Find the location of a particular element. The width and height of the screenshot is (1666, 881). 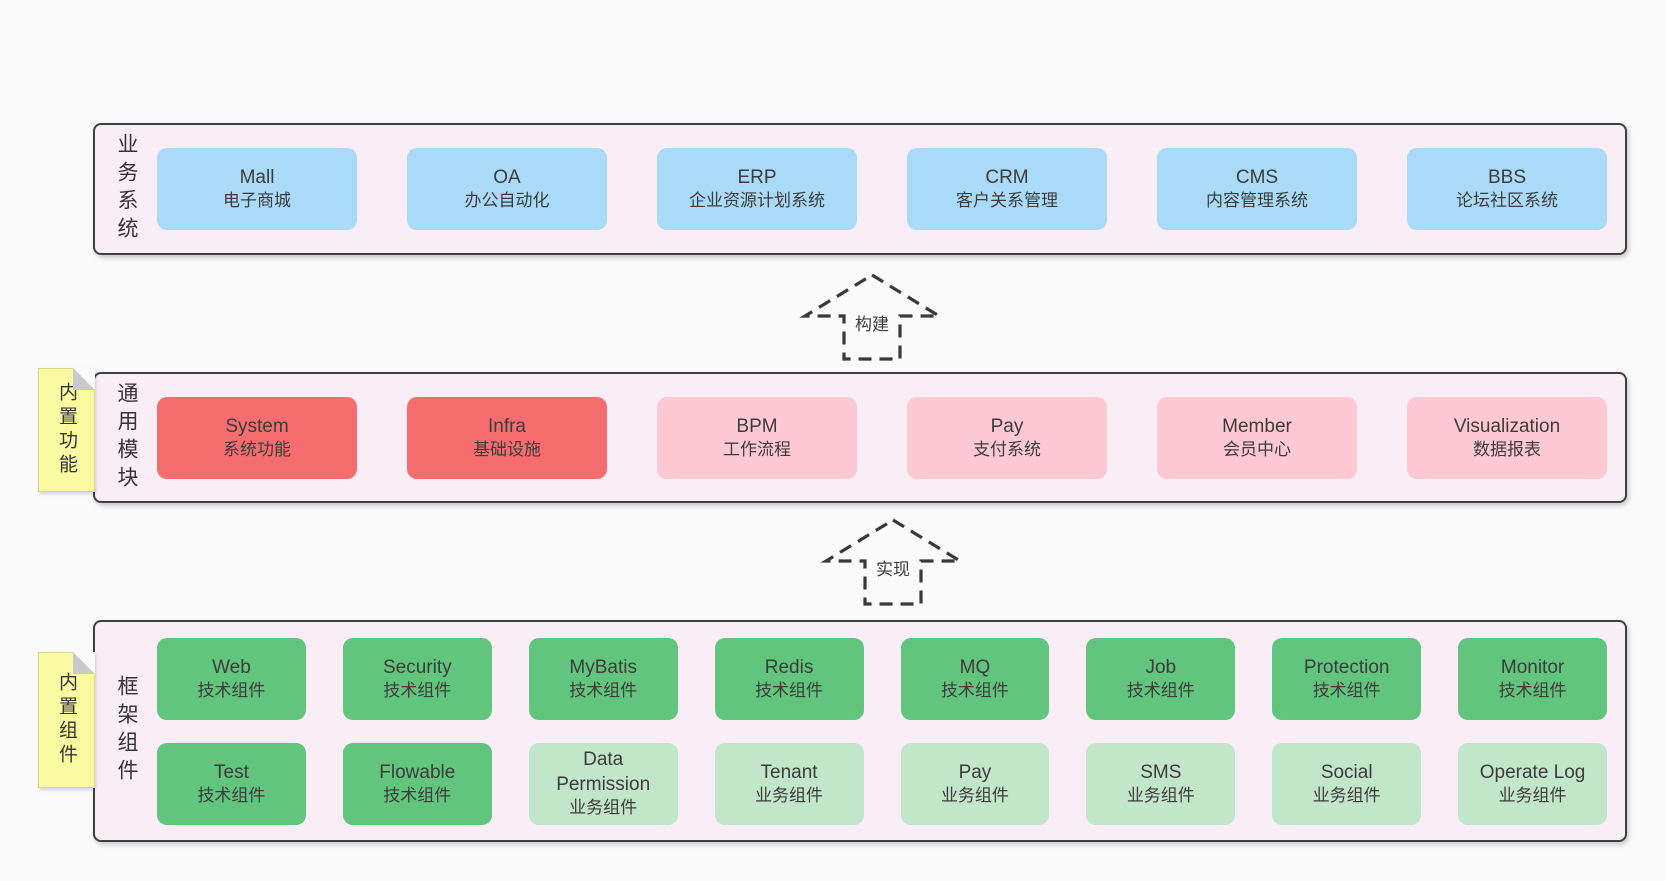

box-flowable: Flowable 技术组件 is located at coordinates (417, 783).